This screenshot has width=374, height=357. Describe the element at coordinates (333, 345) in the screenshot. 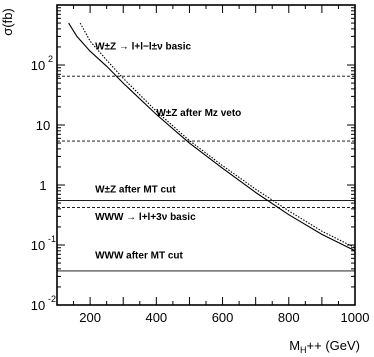

I see `x-axis-title-rest: ++ (GeV)` at that location.